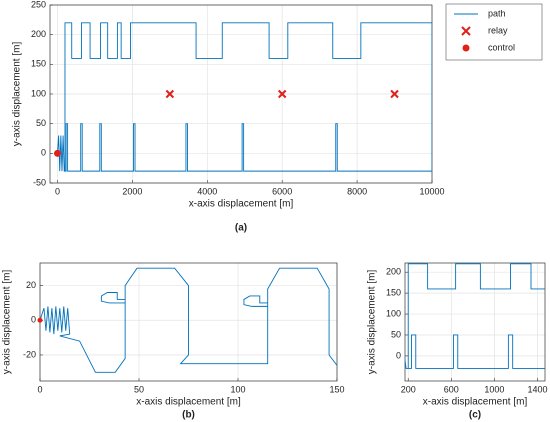  What do you see at coordinates (408, 389) in the screenshot?
I see `x-tick-label: 200` at bounding box center [408, 389].